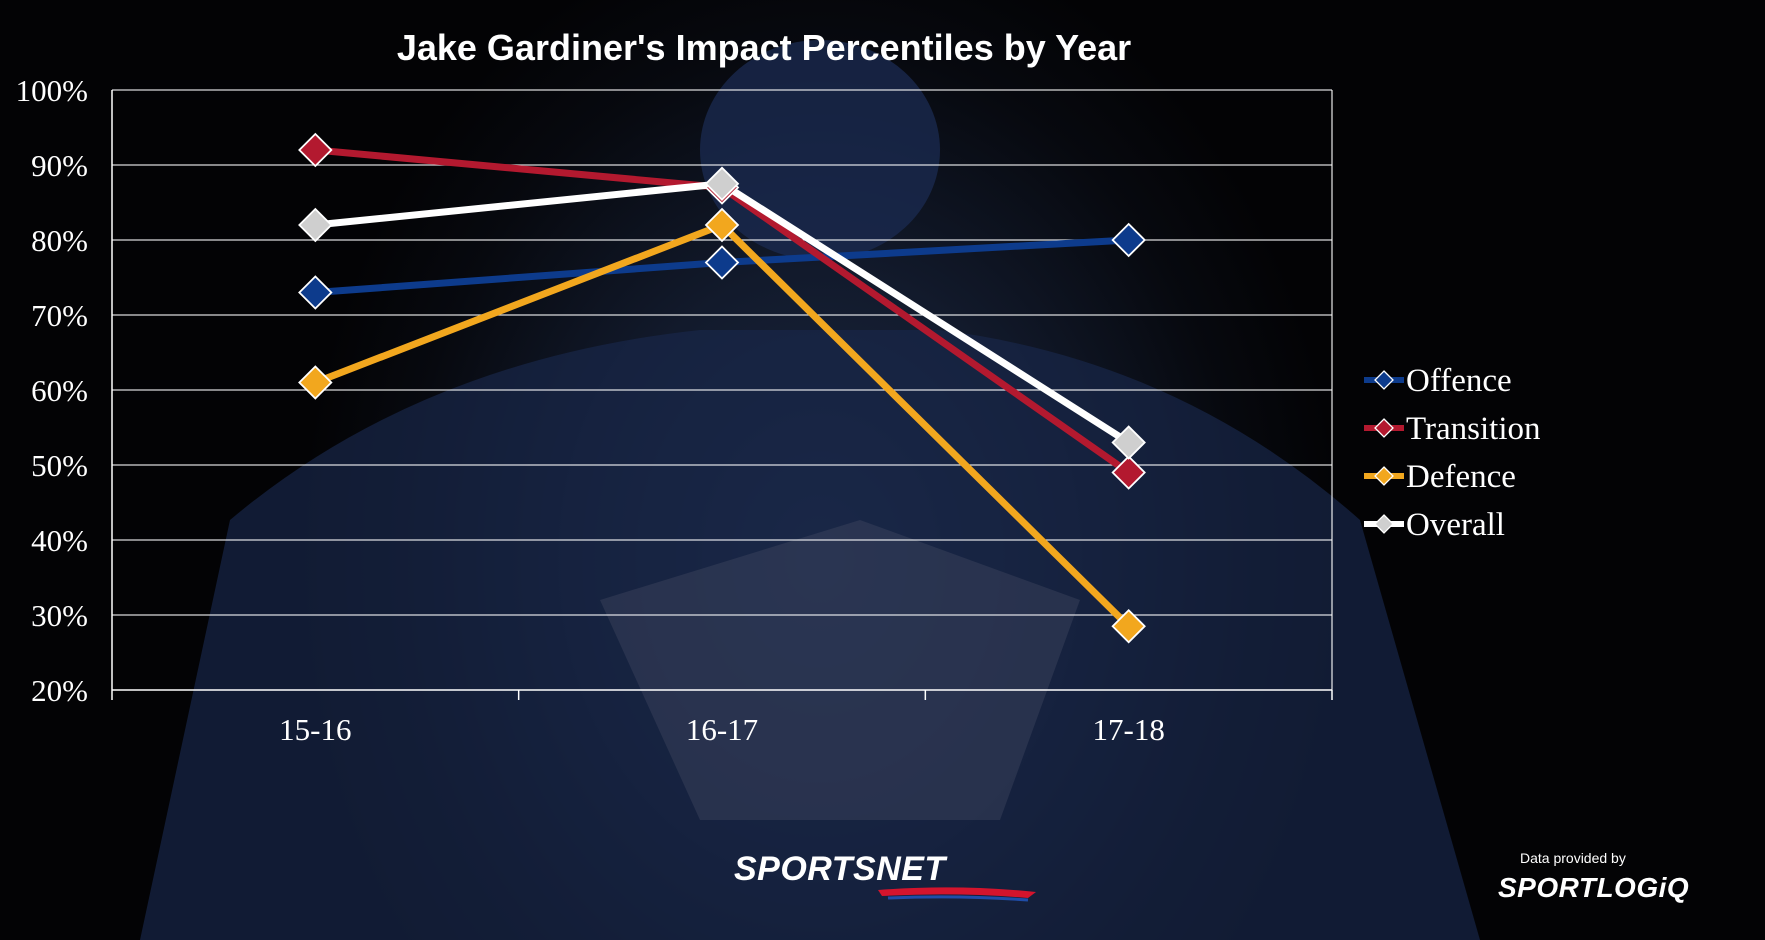 This screenshot has width=1765, height=940. What do you see at coordinates (59, 240) in the screenshot?
I see `y-tick-label: 80%` at bounding box center [59, 240].